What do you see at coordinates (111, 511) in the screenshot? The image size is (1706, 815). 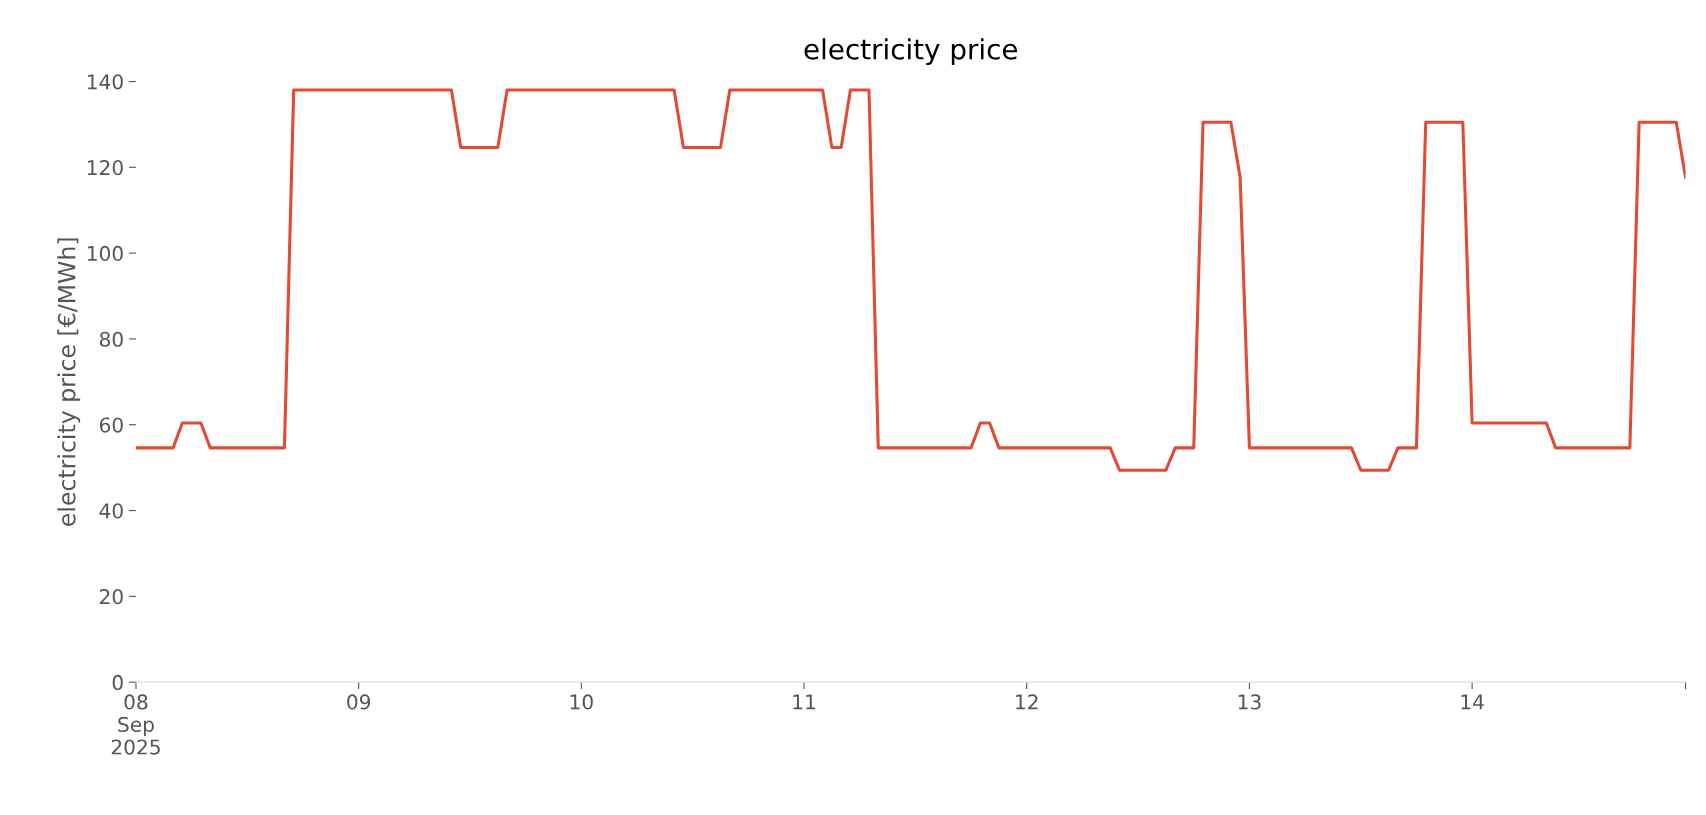 I see `y-tick-label: 40` at bounding box center [111, 511].